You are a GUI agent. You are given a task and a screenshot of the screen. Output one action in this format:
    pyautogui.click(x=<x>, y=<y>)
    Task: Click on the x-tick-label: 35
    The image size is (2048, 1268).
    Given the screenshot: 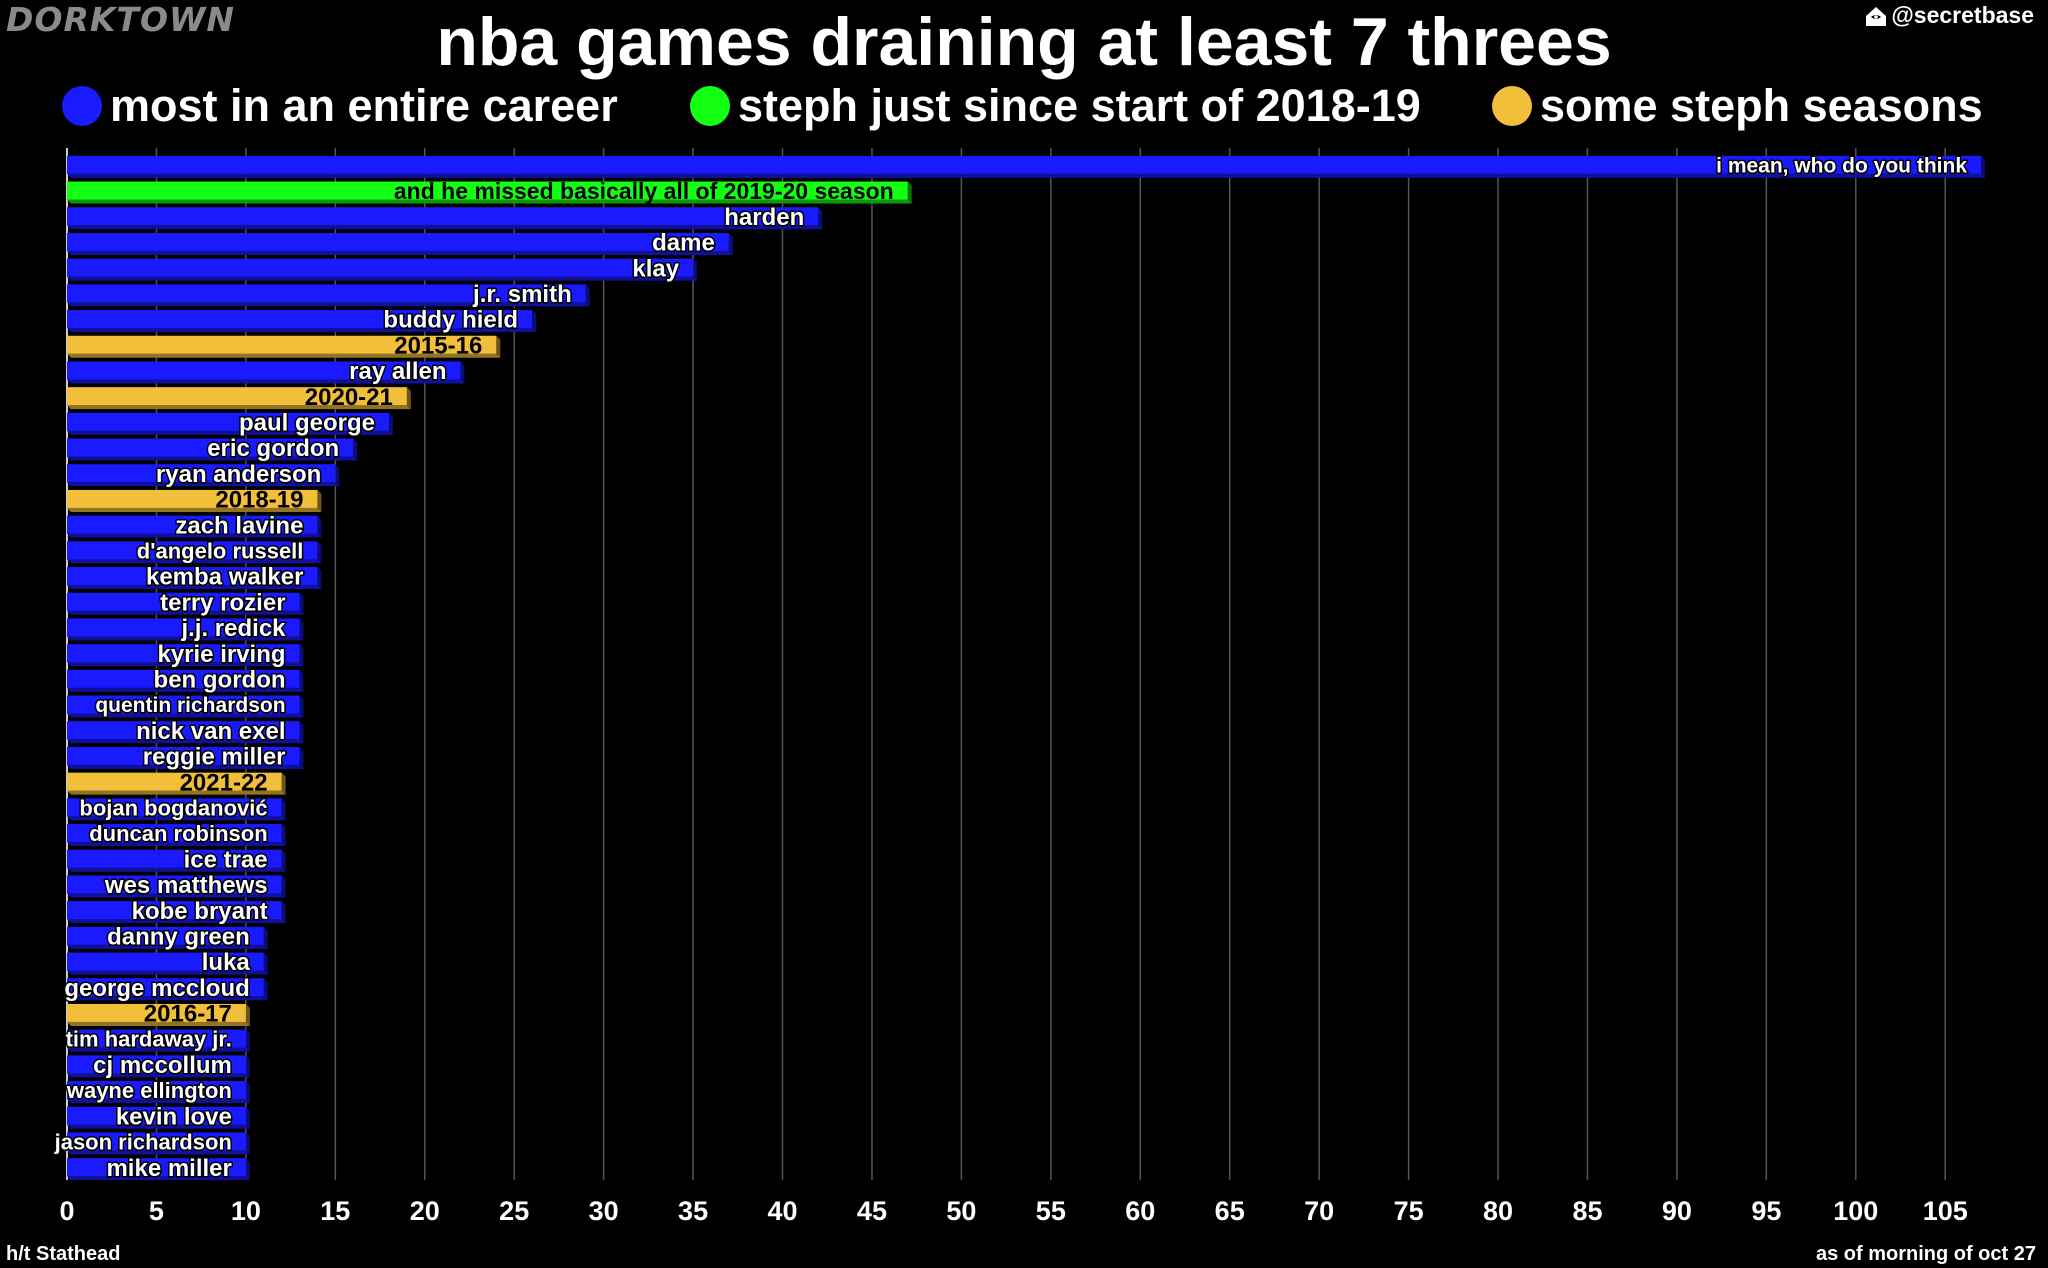 What is the action you would take?
    pyautogui.click(x=693, y=1211)
    